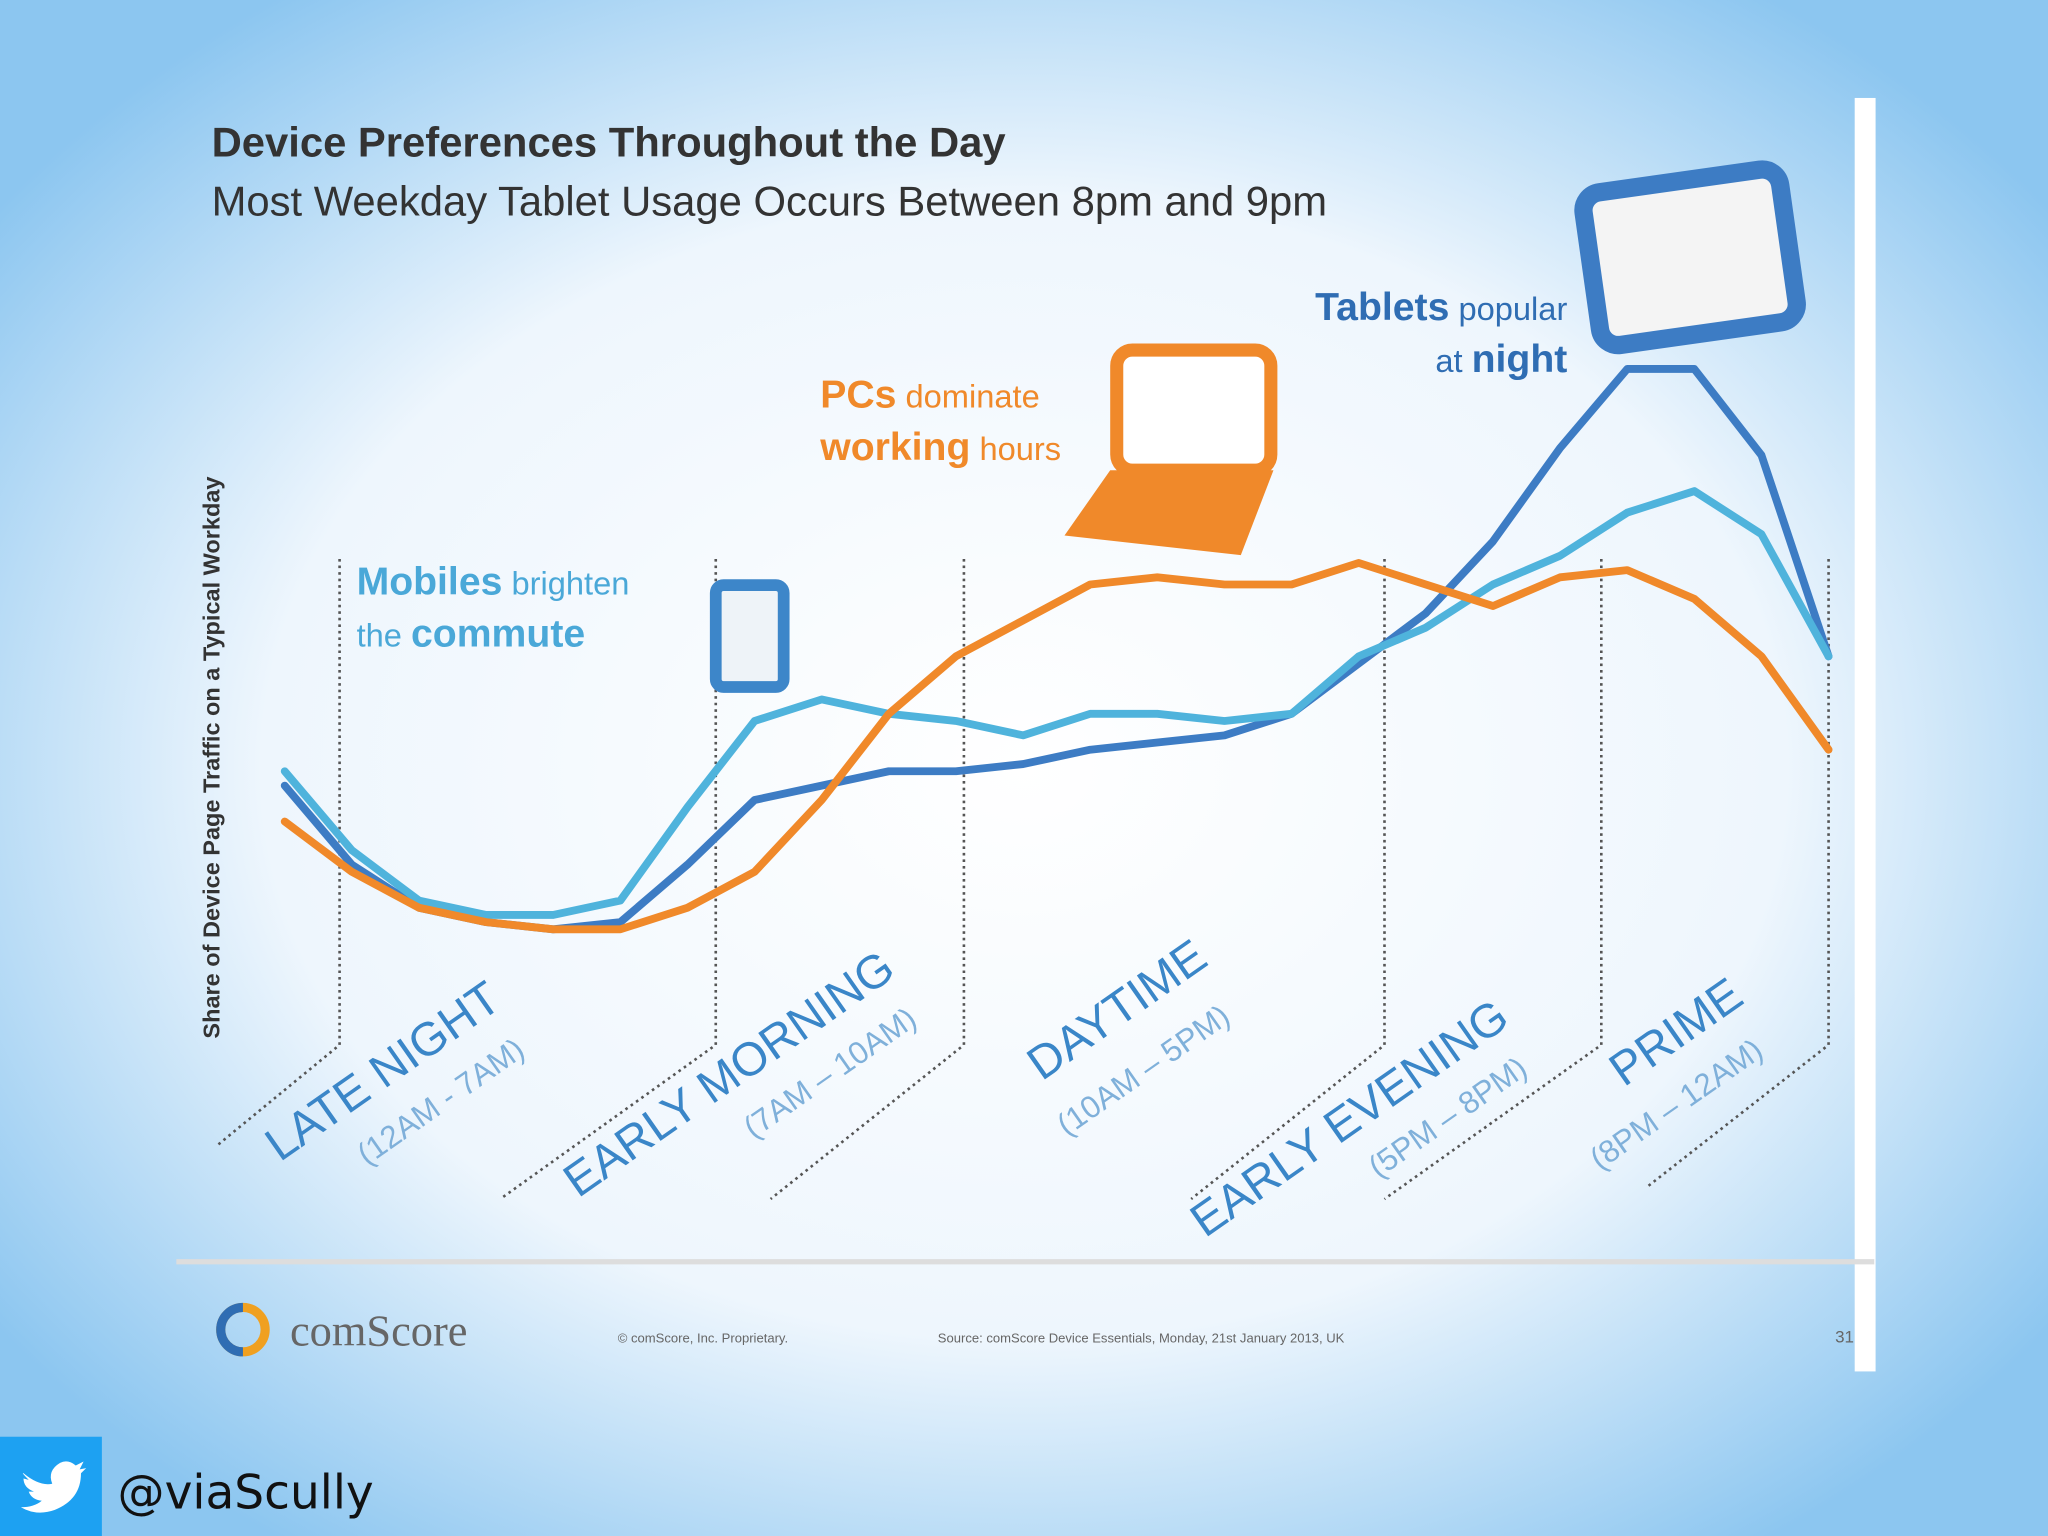  Describe the element at coordinates (858, 395) in the screenshot. I see `annotation-part: PCs` at that location.